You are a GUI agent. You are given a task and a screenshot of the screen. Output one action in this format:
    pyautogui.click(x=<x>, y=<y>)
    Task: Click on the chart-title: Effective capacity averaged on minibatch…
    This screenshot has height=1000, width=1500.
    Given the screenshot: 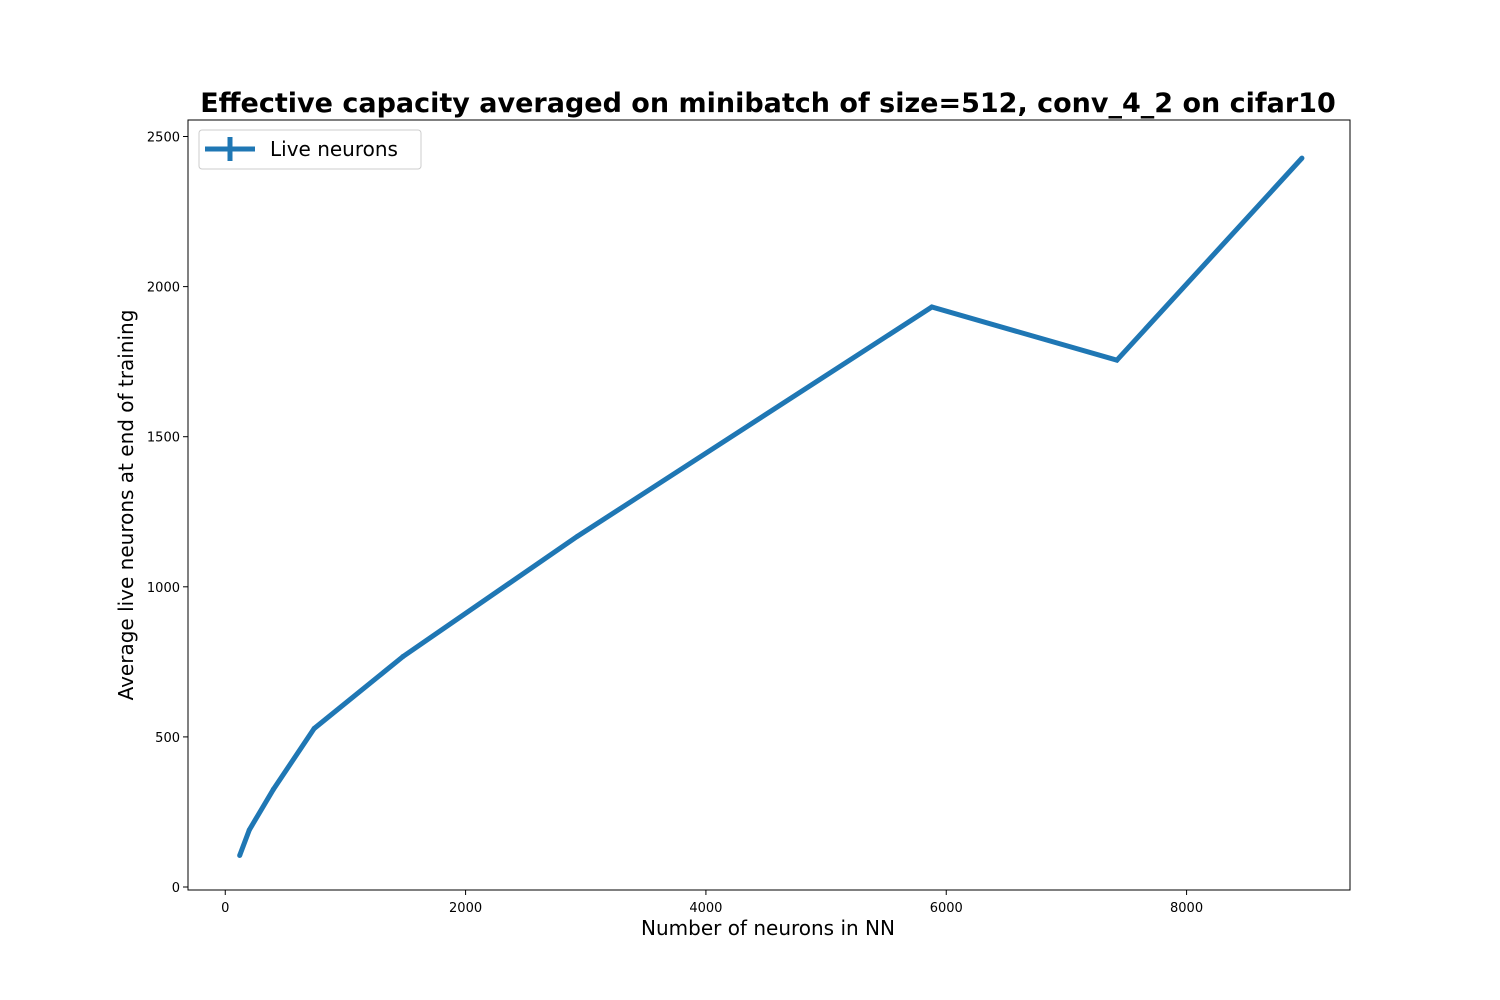 What is the action you would take?
    pyautogui.click(x=768, y=103)
    